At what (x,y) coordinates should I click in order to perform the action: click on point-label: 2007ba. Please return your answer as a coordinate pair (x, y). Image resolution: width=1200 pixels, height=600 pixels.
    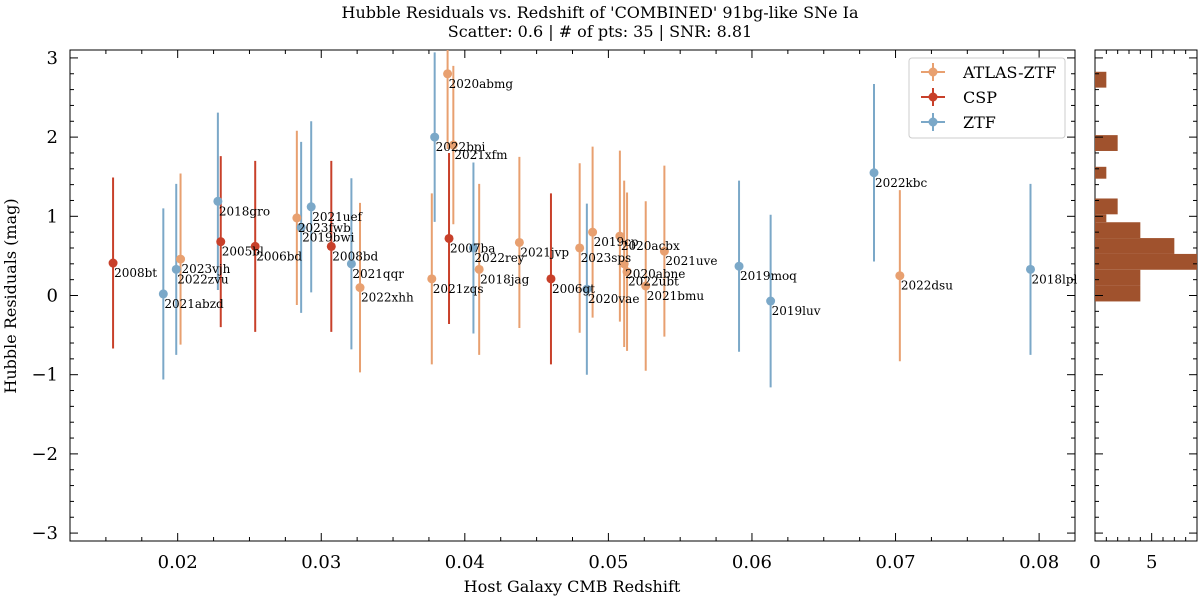
    Looking at the image, I should click on (472, 248).